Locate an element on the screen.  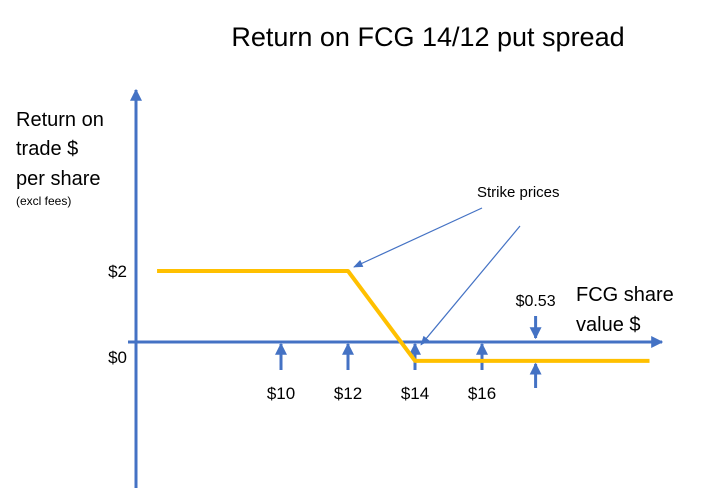
chart-title: Return on FCG 14/12 put spread is located at coordinates (427, 37).